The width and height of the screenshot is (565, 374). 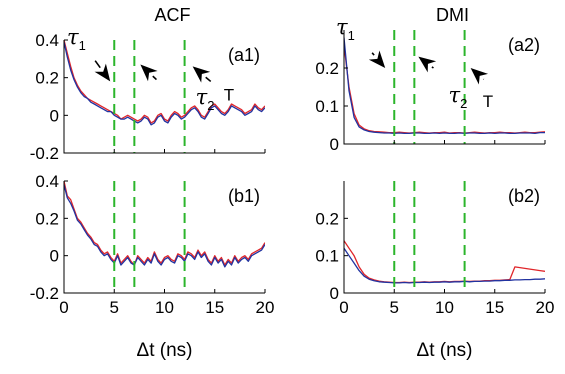 What do you see at coordinates (54, 256) in the screenshot?
I see `ytick-label-b1-1: 0` at bounding box center [54, 256].